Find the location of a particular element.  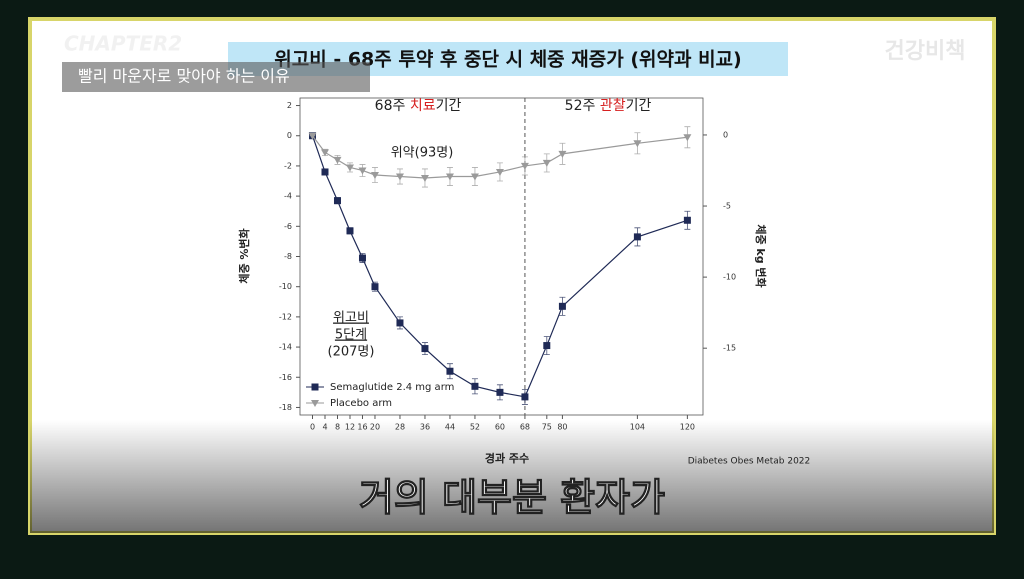

y-tick-label: 0 is located at coordinates (289, 135).